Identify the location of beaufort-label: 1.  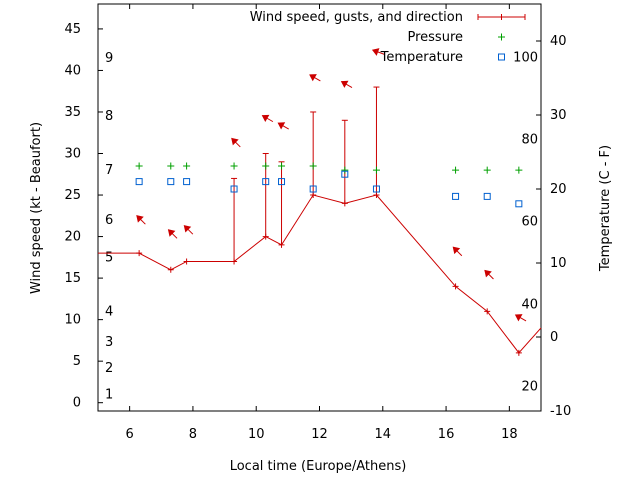
(109, 394).